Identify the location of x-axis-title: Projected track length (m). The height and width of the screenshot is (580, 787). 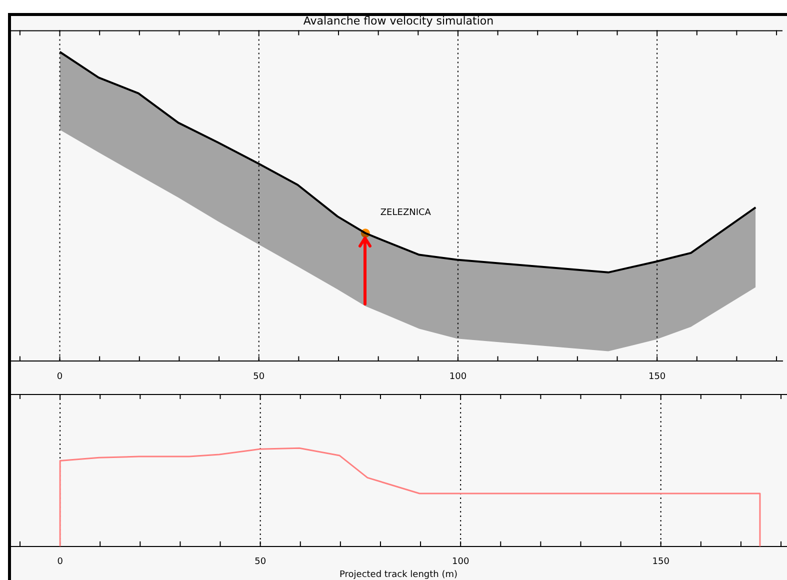
(398, 575).